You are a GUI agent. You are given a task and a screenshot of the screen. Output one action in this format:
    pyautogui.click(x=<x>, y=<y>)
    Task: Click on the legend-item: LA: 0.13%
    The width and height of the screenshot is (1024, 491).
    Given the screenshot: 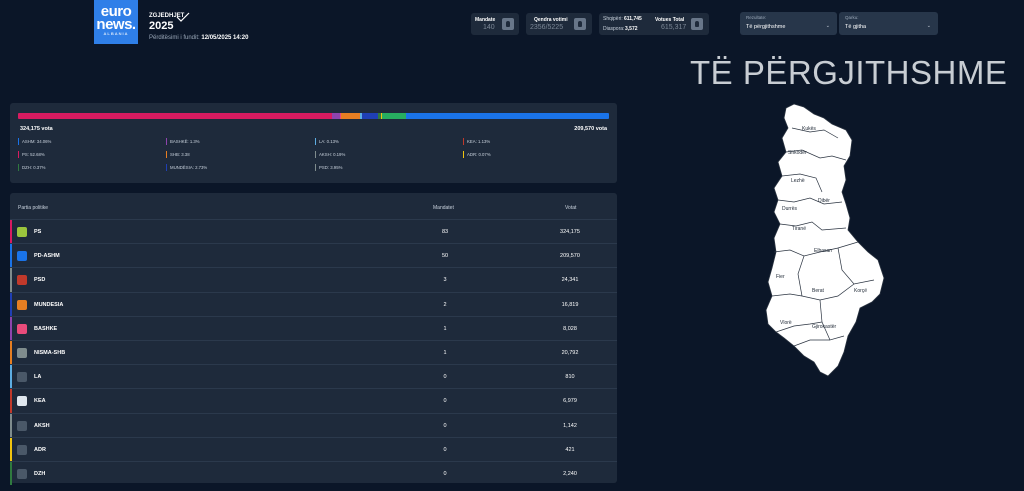 What is the action you would take?
    pyautogui.click(x=327, y=141)
    